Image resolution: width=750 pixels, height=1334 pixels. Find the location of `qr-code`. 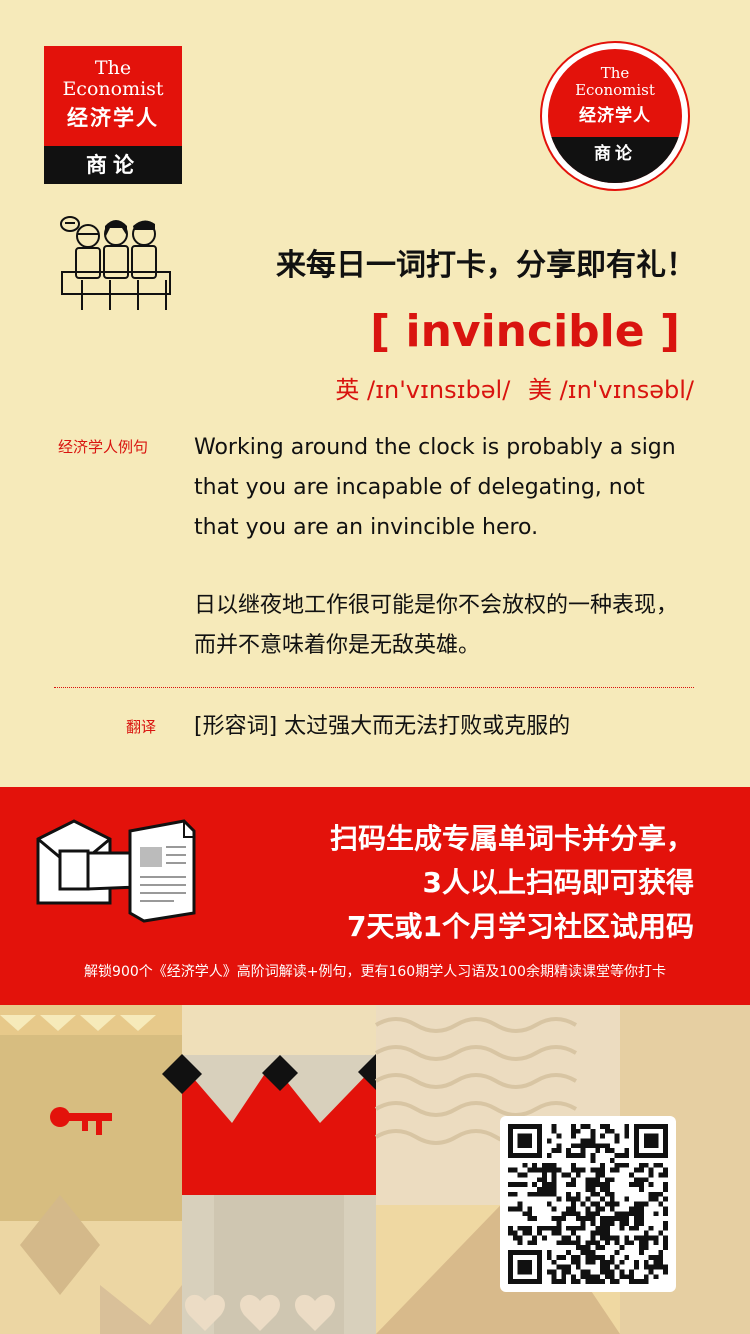

qr-code is located at coordinates (588, 1204).